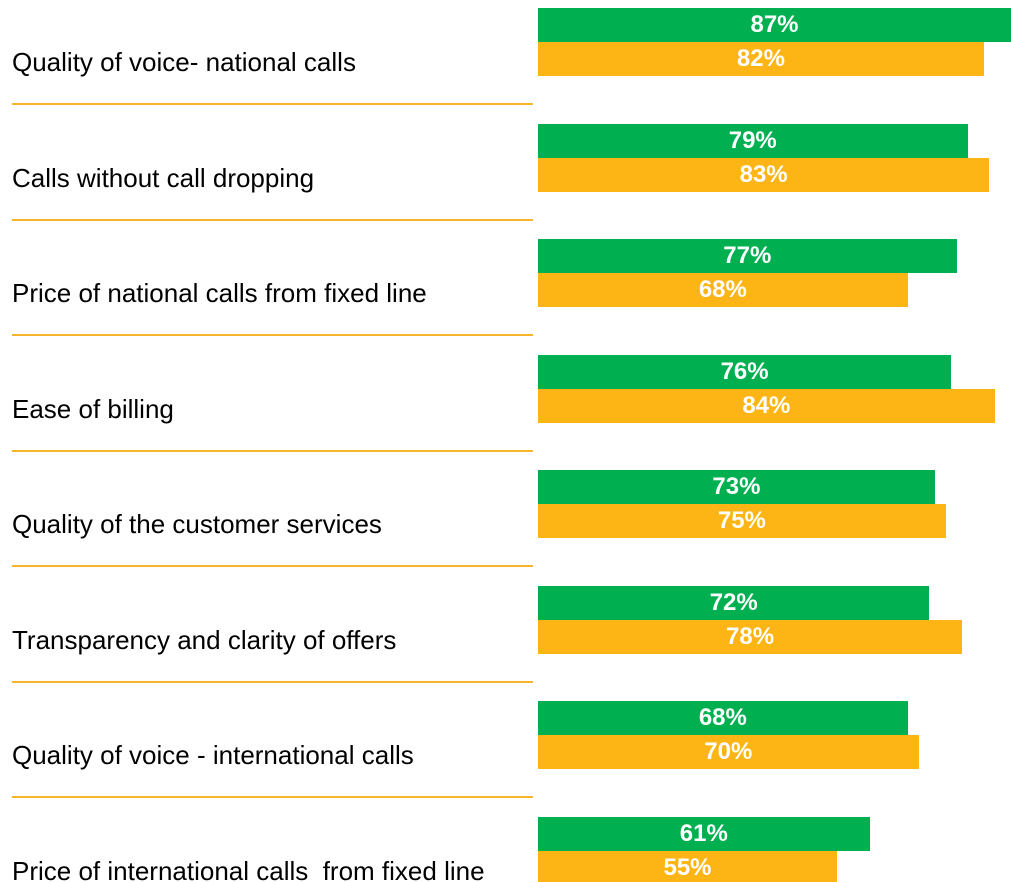 The image size is (1011, 882). Describe the element at coordinates (93, 408) in the screenshot. I see `category-label: Ease of billing` at that location.